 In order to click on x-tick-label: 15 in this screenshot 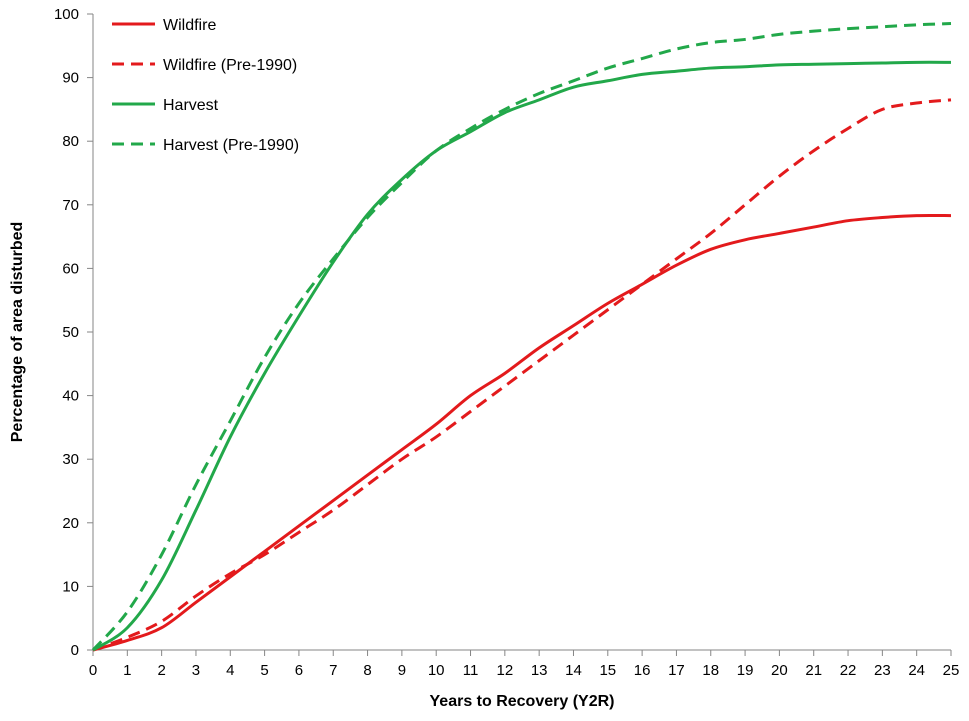, I will do `click(607, 670)`.